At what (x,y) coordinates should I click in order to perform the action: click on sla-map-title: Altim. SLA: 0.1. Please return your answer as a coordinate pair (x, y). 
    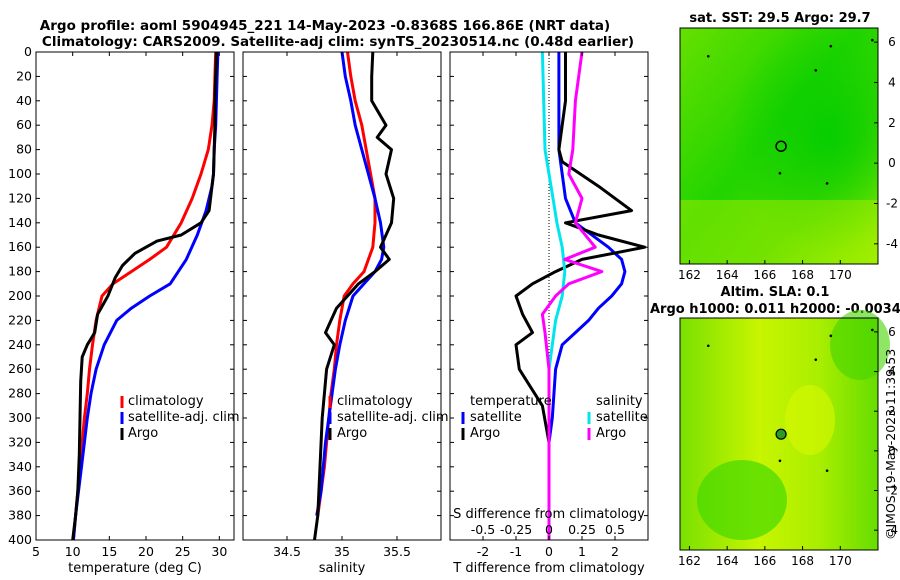
    Looking at the image, I should click on (775, 292).